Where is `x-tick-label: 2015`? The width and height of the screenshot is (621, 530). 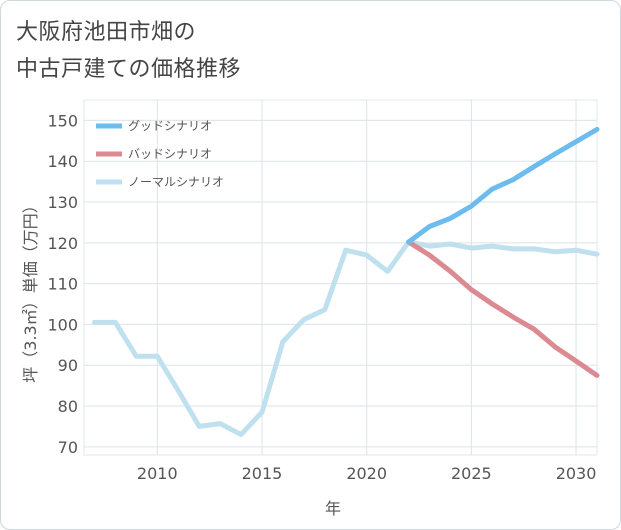 x-tick-label: 2015 is located at coordinates (262, 473).